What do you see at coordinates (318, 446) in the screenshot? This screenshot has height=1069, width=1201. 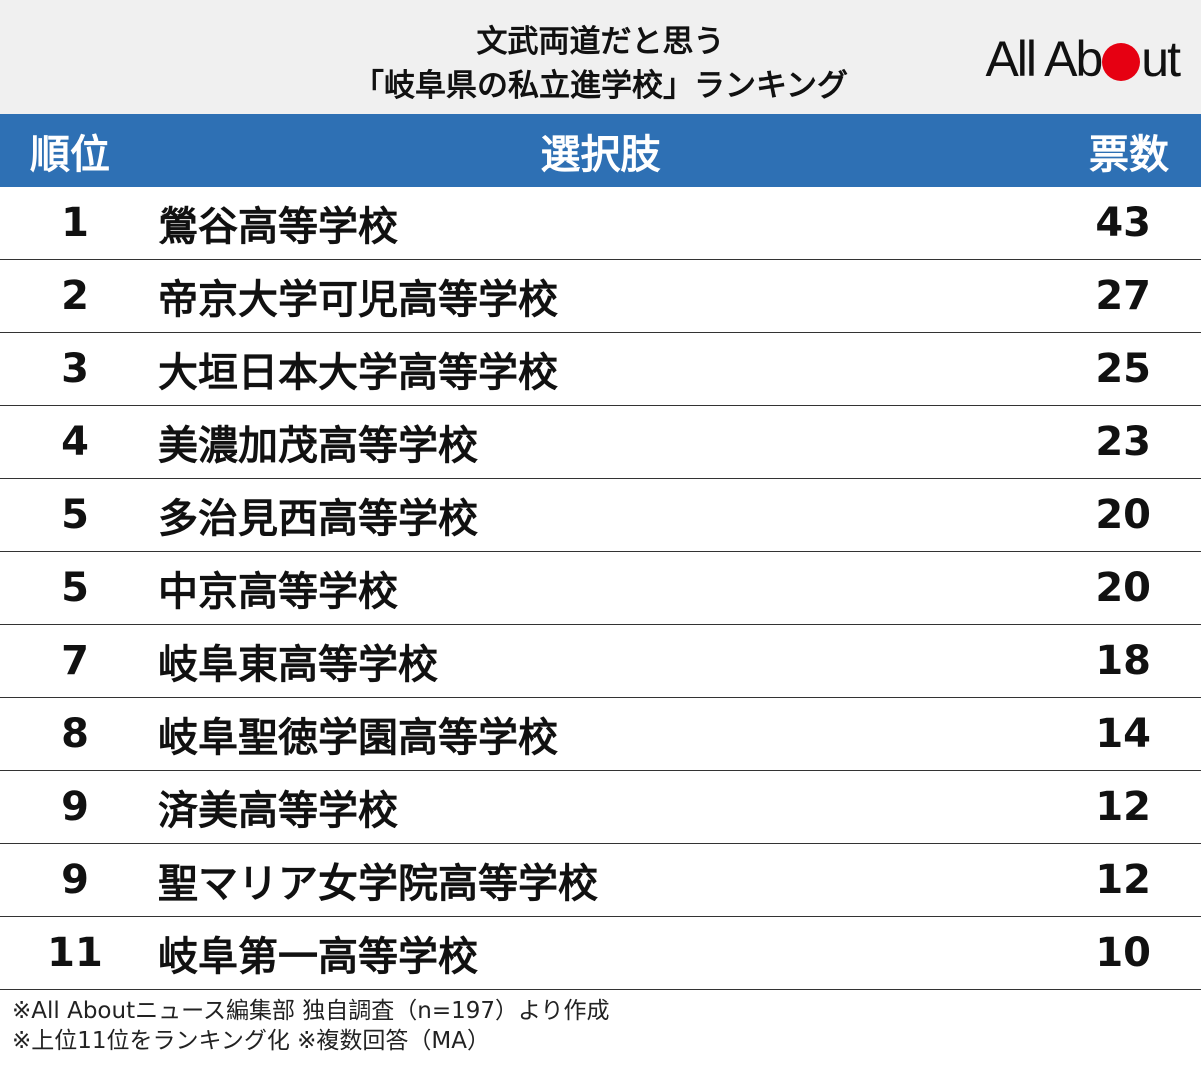 I see `choice-cell: 美濃加茂高等学校` at bounding box center [318, 446].